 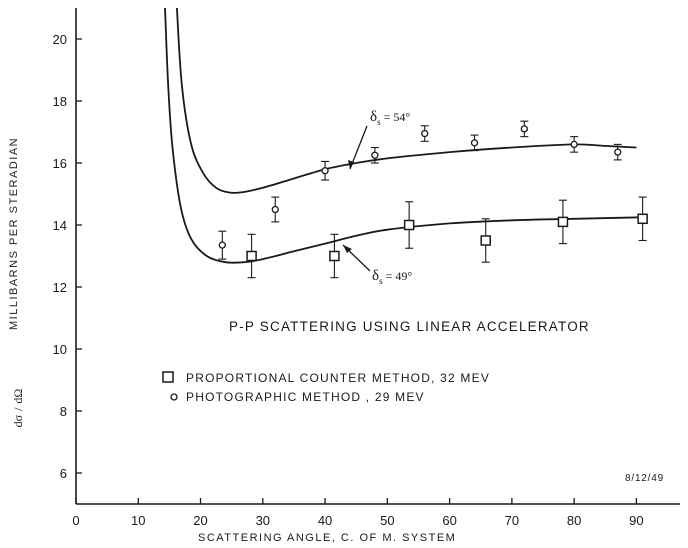 What do you see at coordinates (305, 397) in the screenshot?
I see `legend-label-photographic: PHOTOGRAPHIC METHOD , 29 MEV` at bounding box center [305, 397].